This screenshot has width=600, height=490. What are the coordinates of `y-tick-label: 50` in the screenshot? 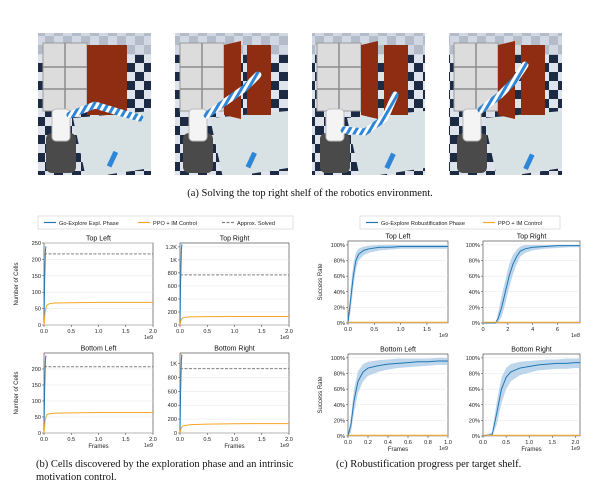 It's located at (38, 310).